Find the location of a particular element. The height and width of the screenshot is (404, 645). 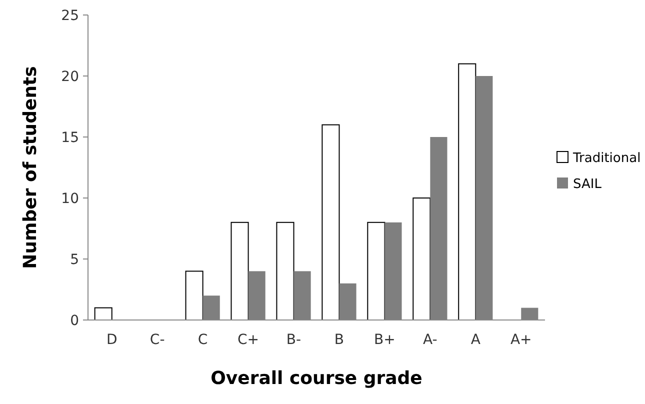

x-tick-label: B- is located at coordinates (294, 340).